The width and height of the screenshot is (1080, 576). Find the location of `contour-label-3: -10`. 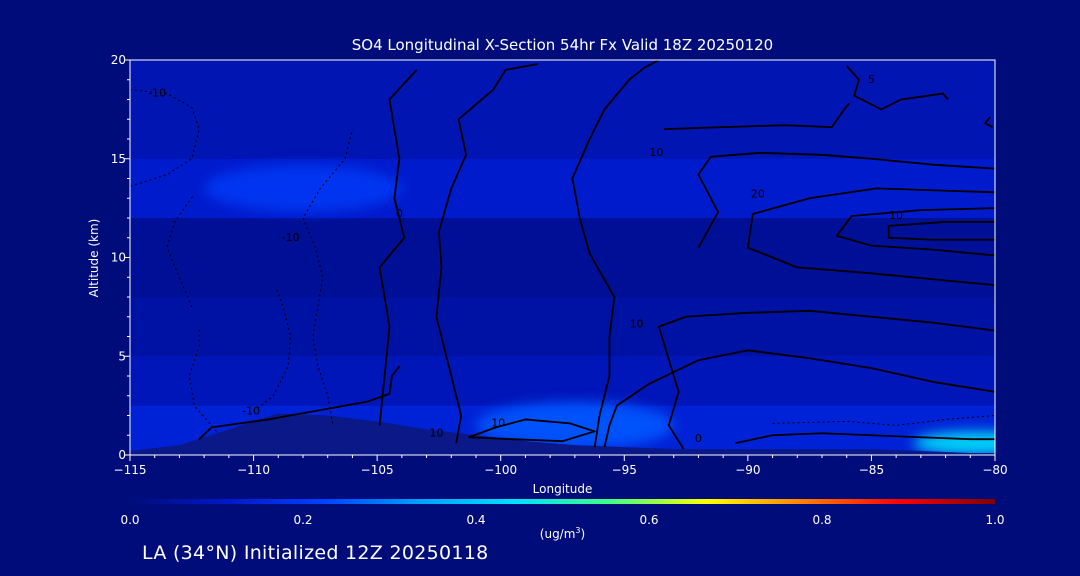

contour-label-3: -10 is located at coordinates (251, 411).